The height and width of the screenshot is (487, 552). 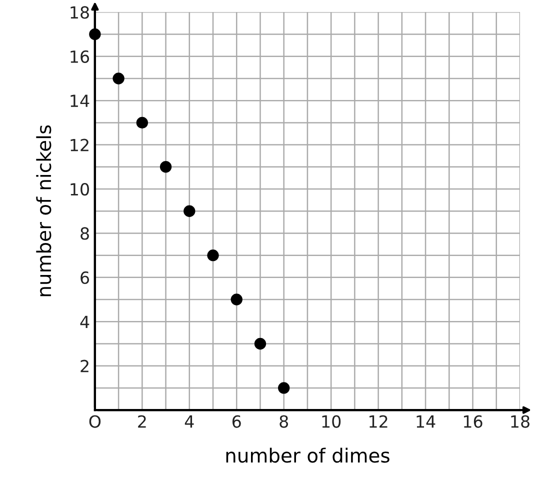 I want to click on x-tick-label: 6, so click(x=236, y=421).